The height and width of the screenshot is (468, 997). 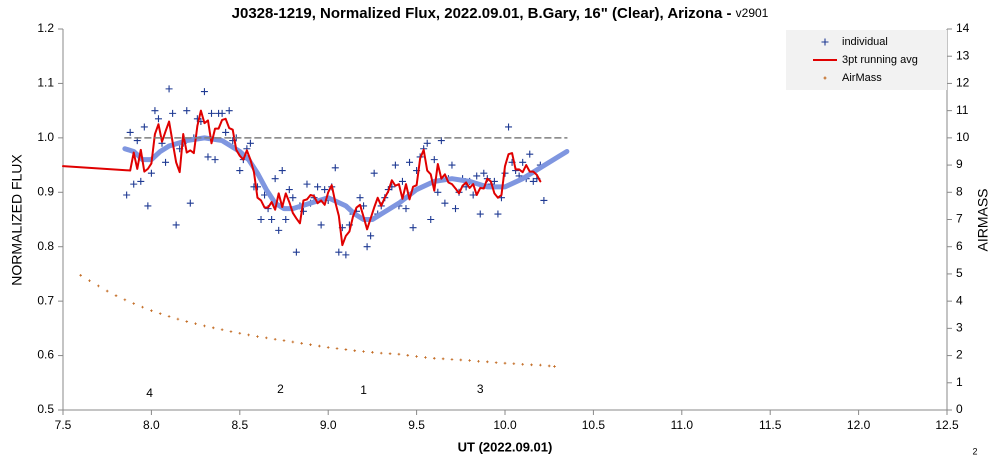 I want to click on x-tick-label: 12.0, so click(x=859, y=425).